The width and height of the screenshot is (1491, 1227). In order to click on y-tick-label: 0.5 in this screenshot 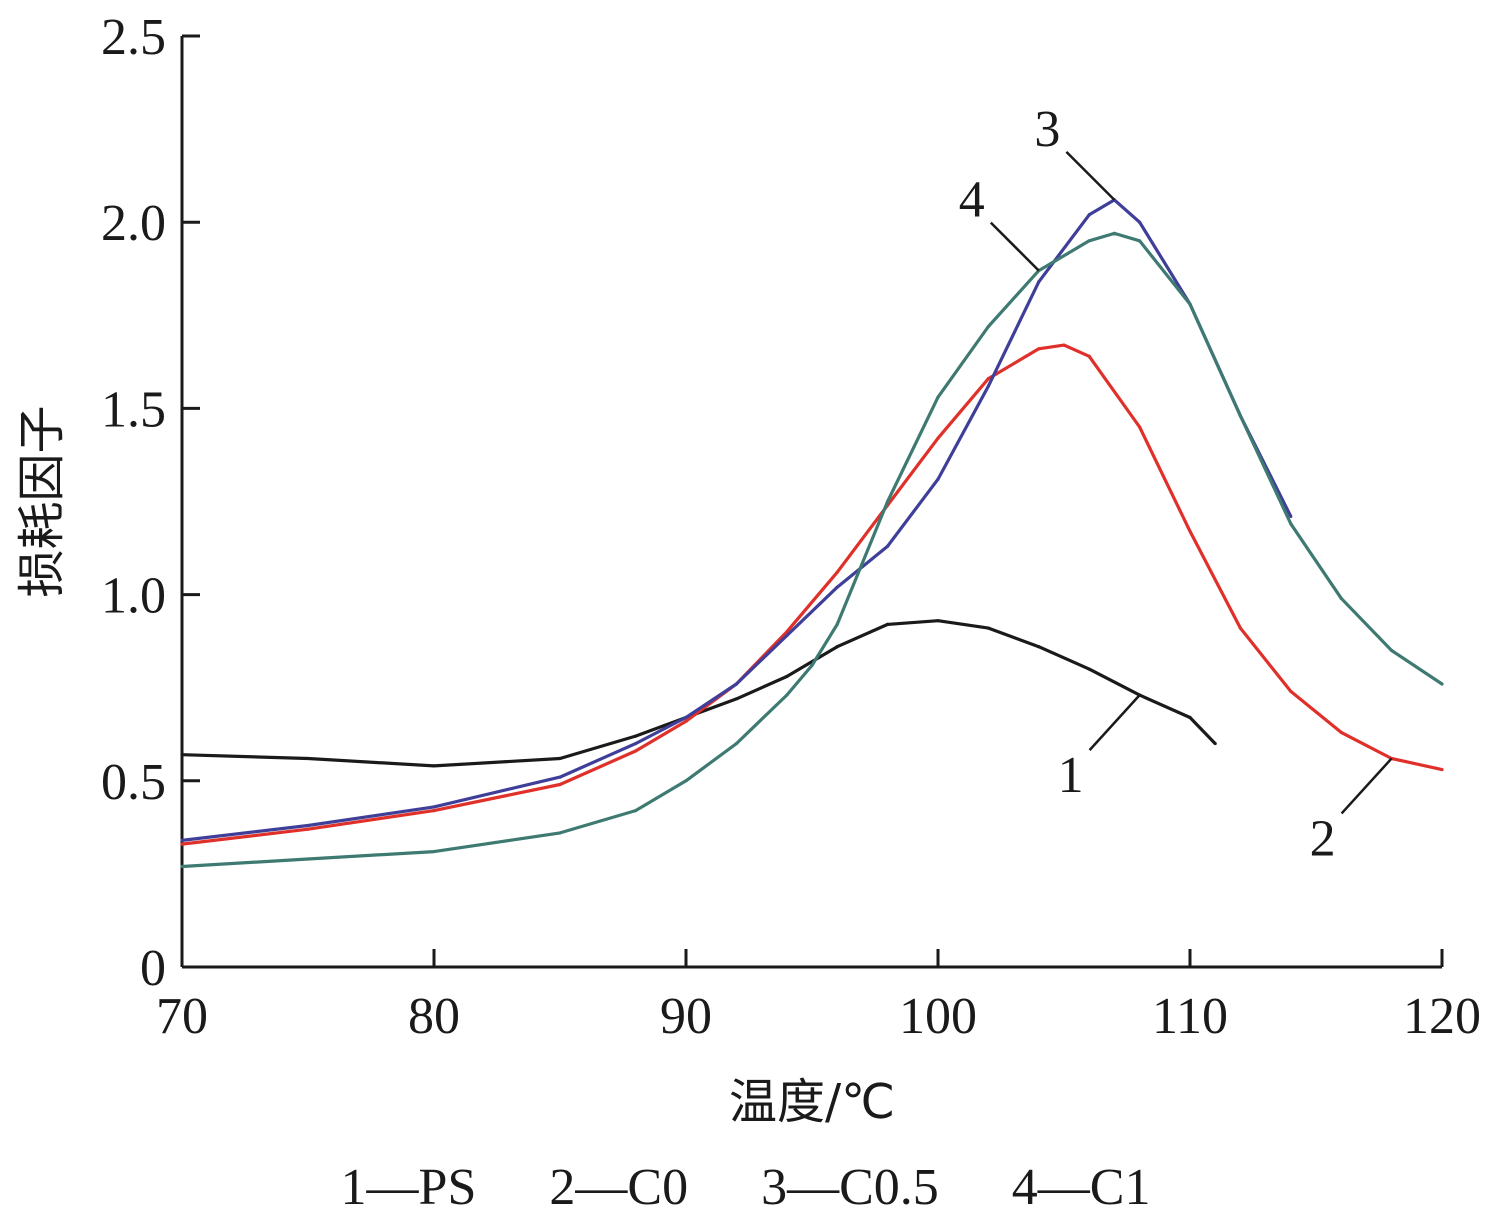, I will do `click(133, 782)`.